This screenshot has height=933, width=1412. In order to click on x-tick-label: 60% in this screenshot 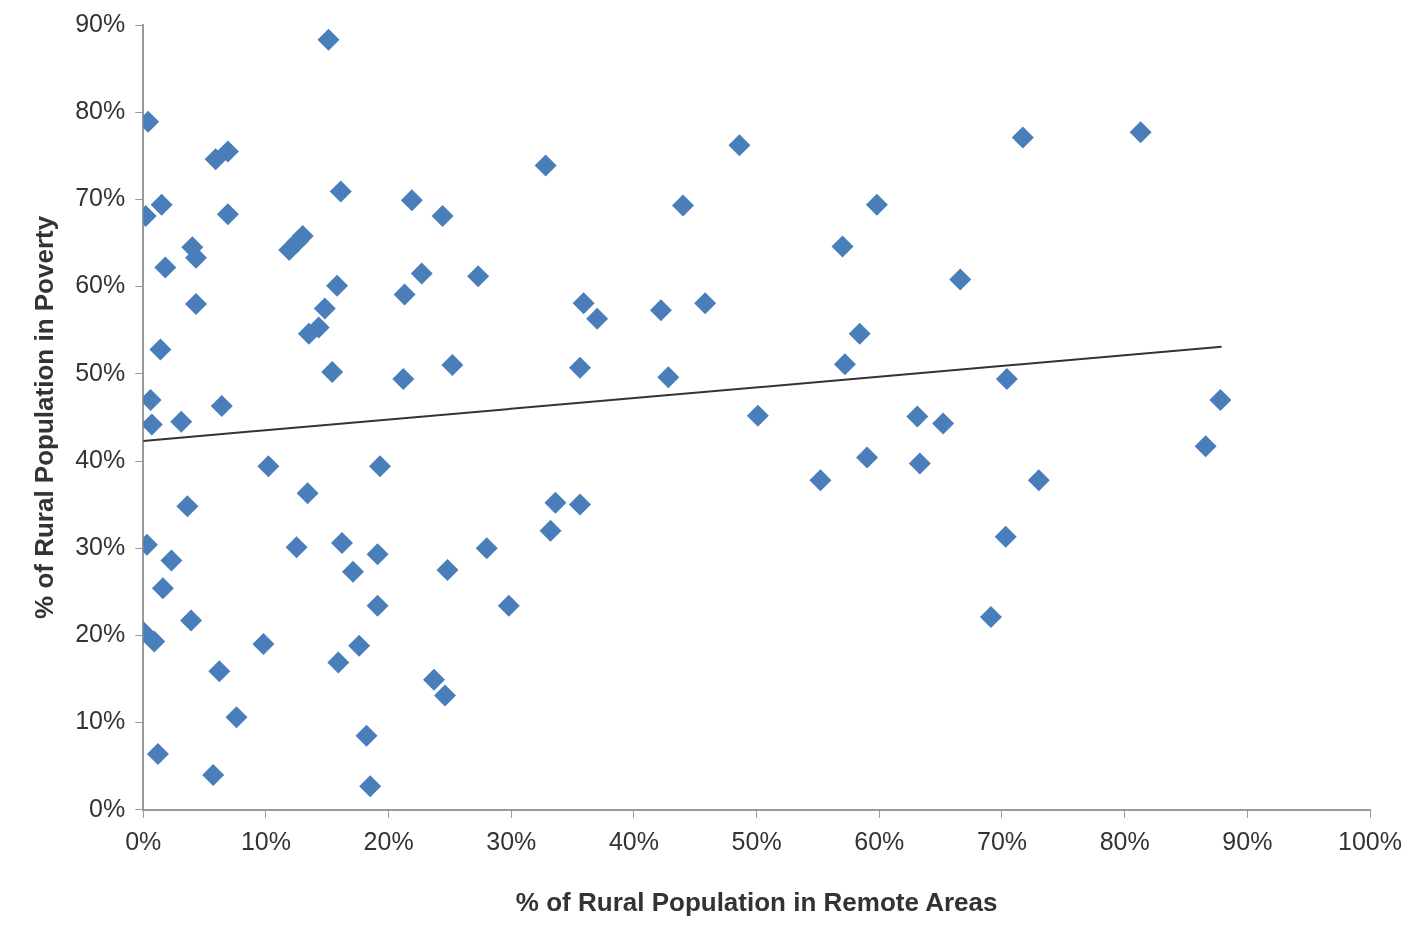, I will do `click(879, 840)`.